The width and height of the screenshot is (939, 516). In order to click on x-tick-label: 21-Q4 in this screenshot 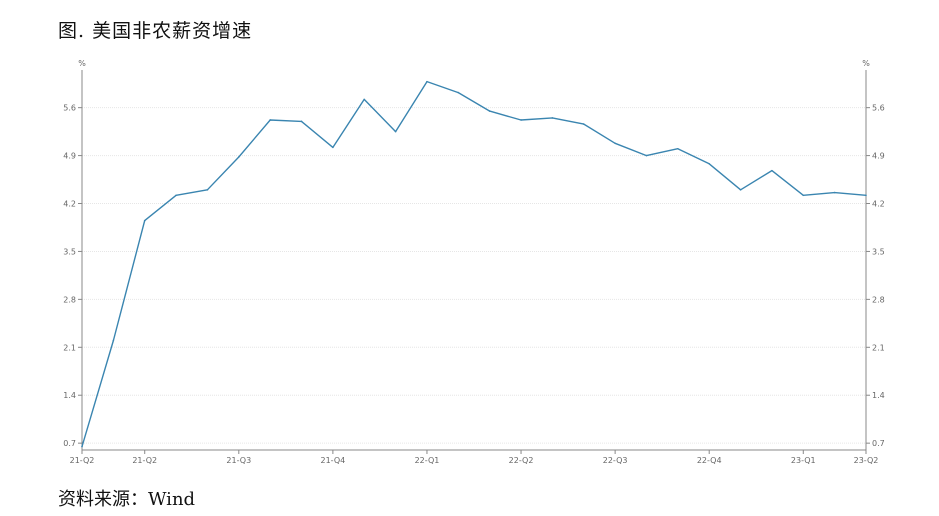, I will do `click(333, 460)`.